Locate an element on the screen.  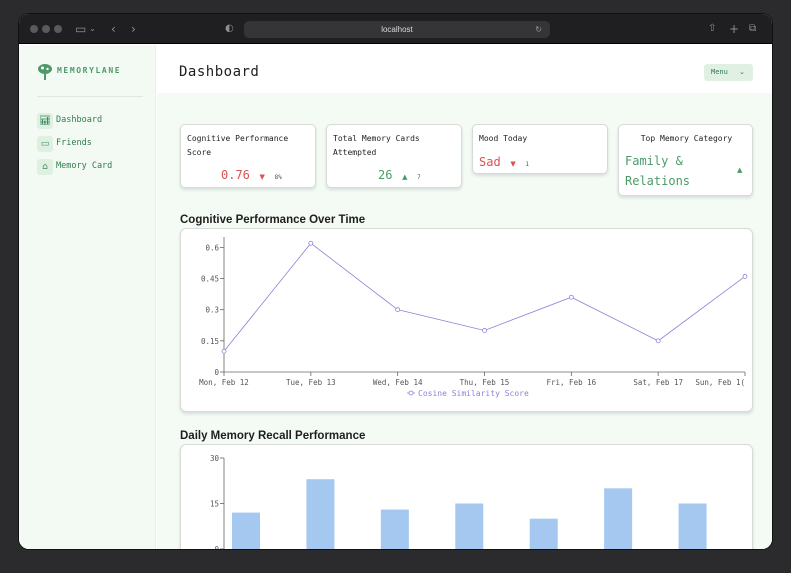
bar-chart-icon: 📊︎ is located at coordinates (45, 121).